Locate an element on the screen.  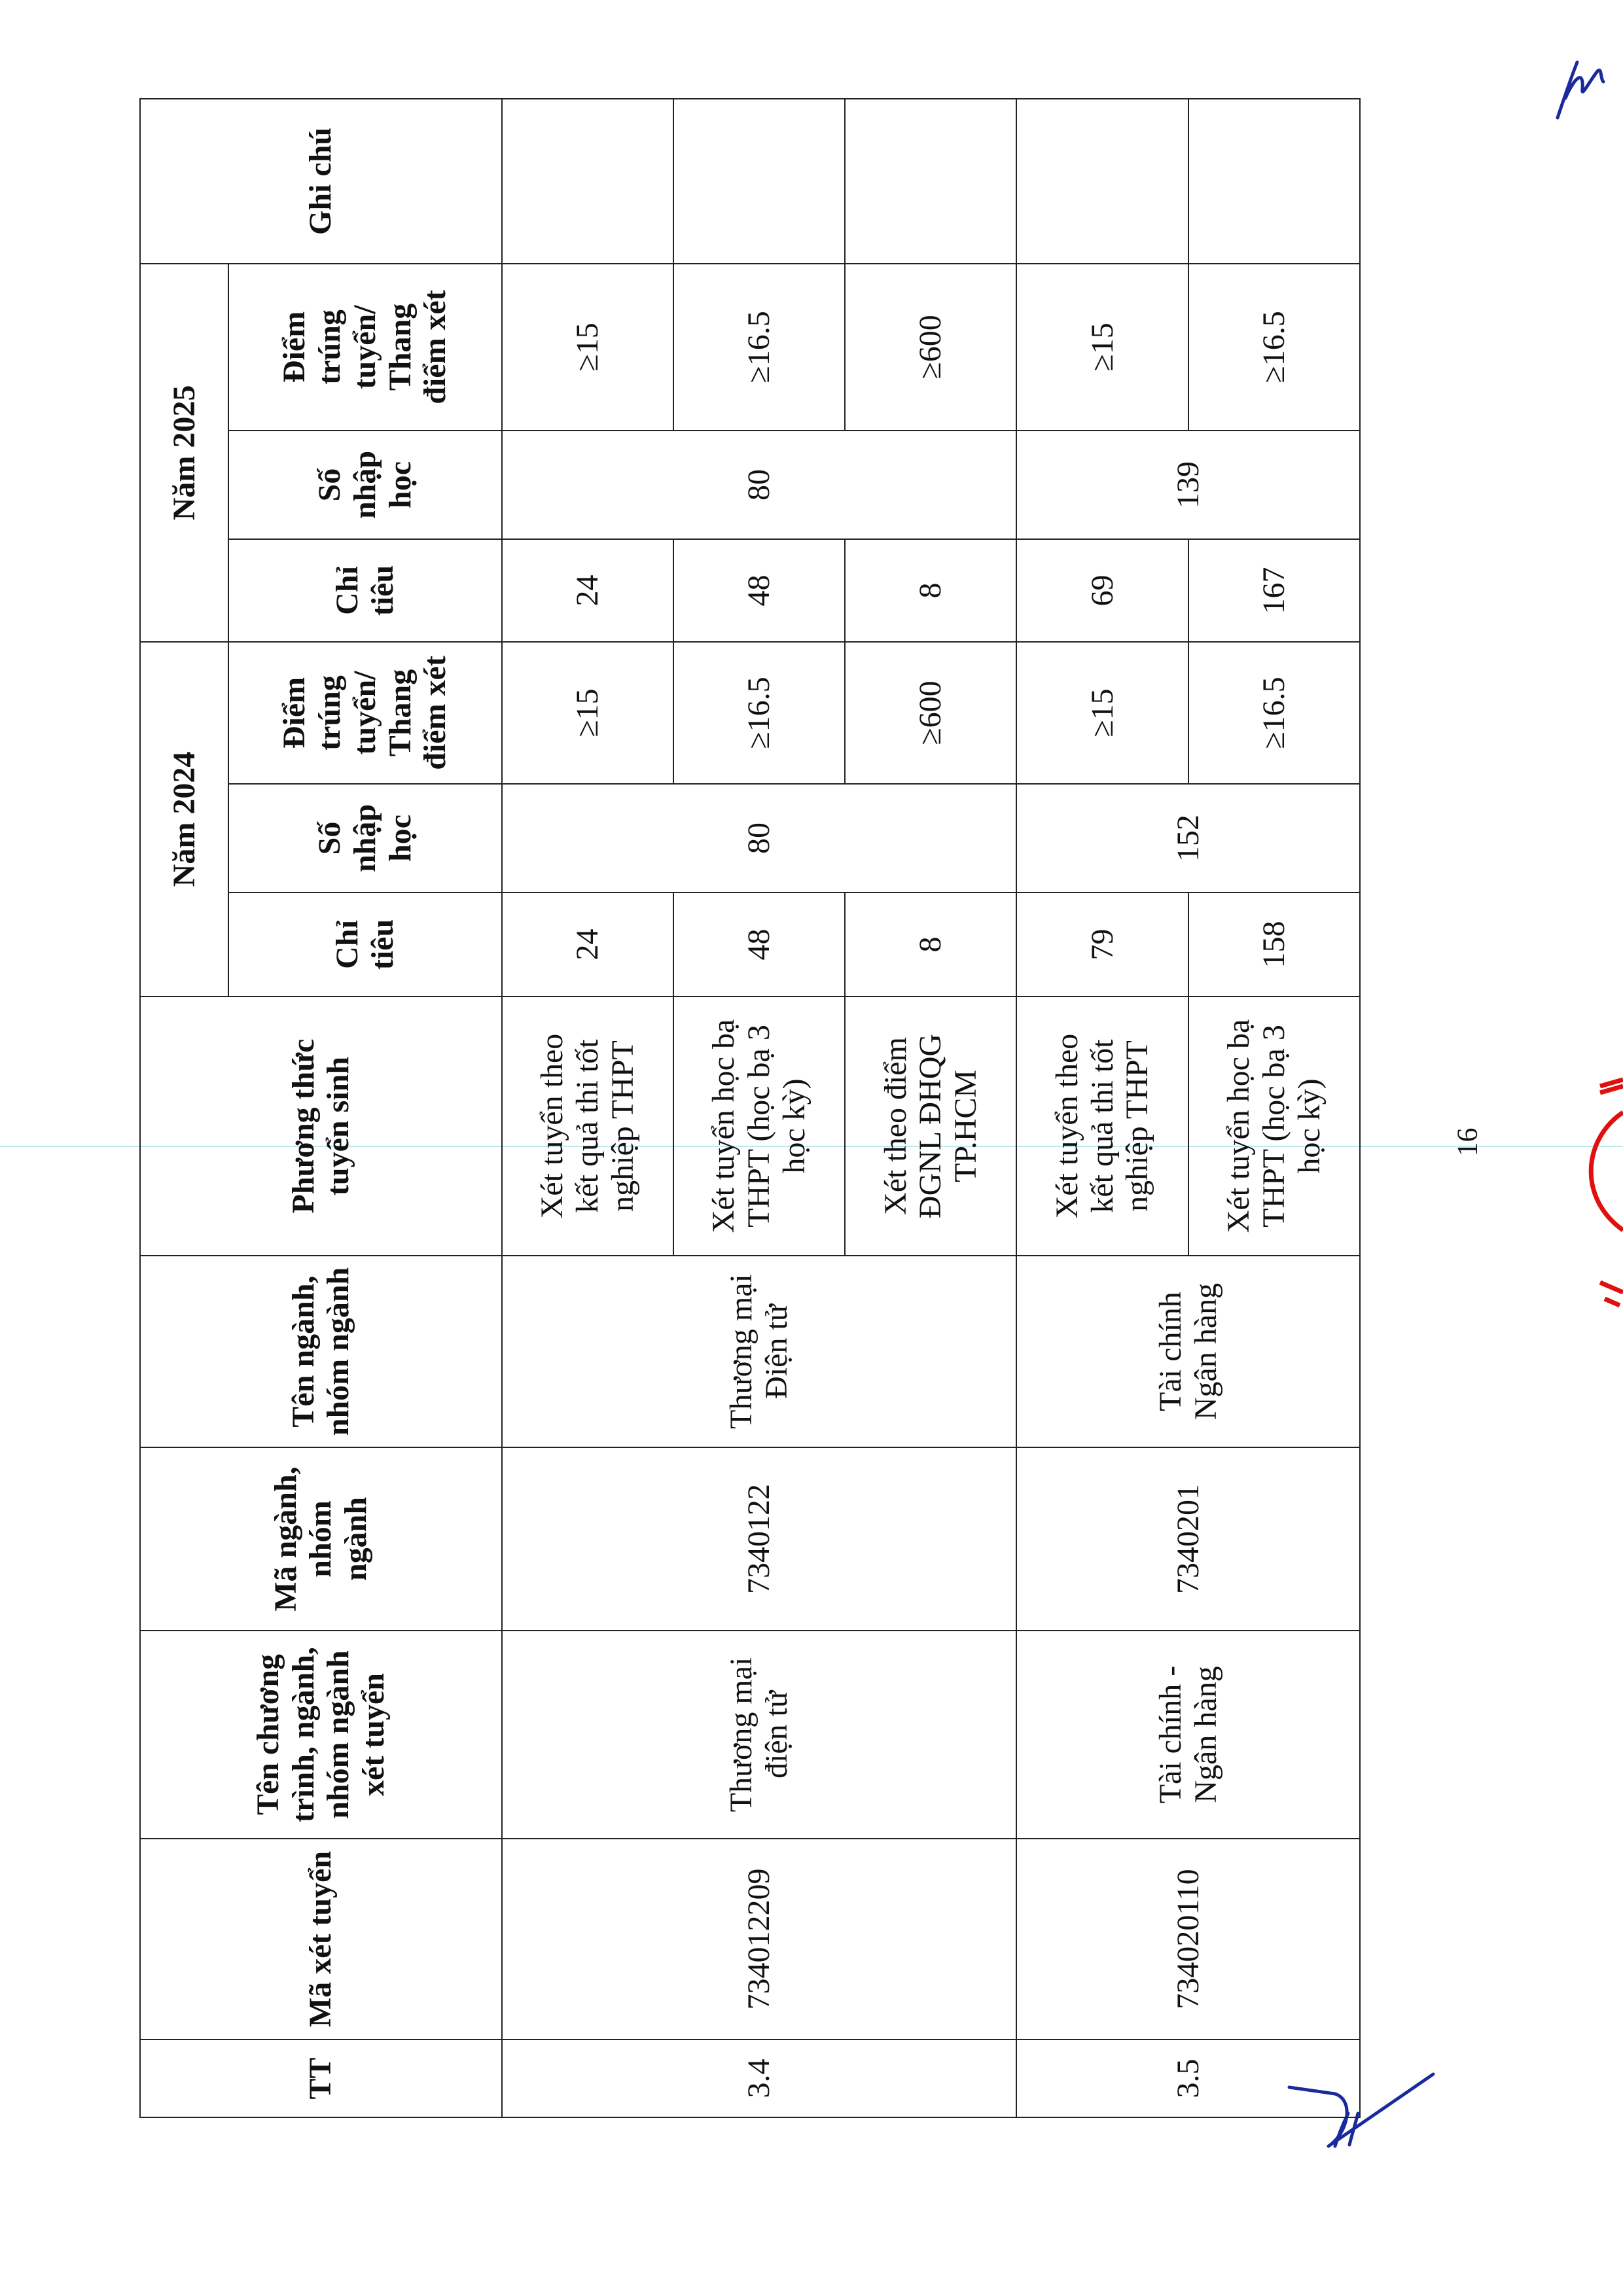
cell-ten-chuong-trinh: Thương mại điện tử is located at coordinates (759, 1735).